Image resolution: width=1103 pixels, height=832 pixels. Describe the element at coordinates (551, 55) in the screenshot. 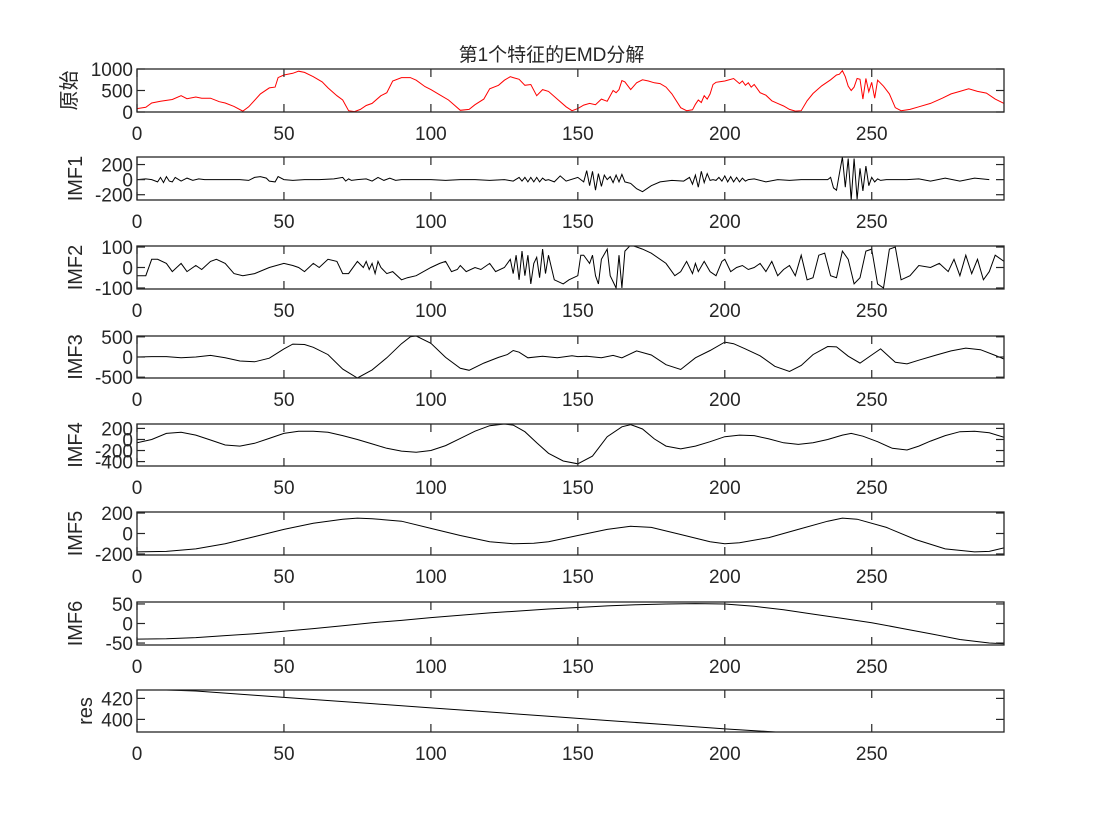

I see `chart-title: 第1个特征的EMD分解` at that location.